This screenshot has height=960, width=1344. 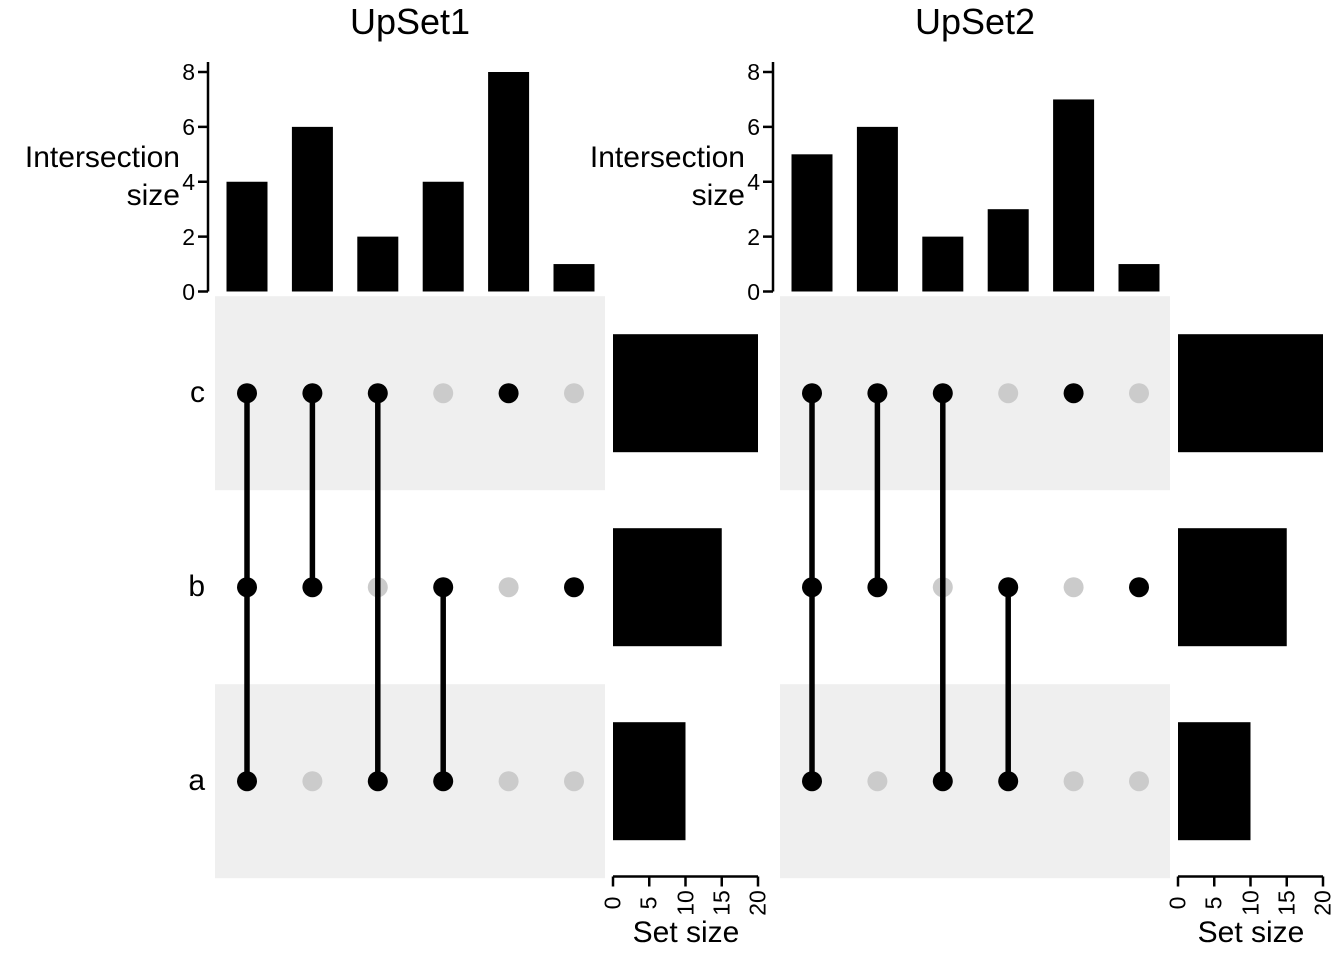 I want to click on panel2-intersection-size-axis-label: Intersection size, so click(x=667, y=176).